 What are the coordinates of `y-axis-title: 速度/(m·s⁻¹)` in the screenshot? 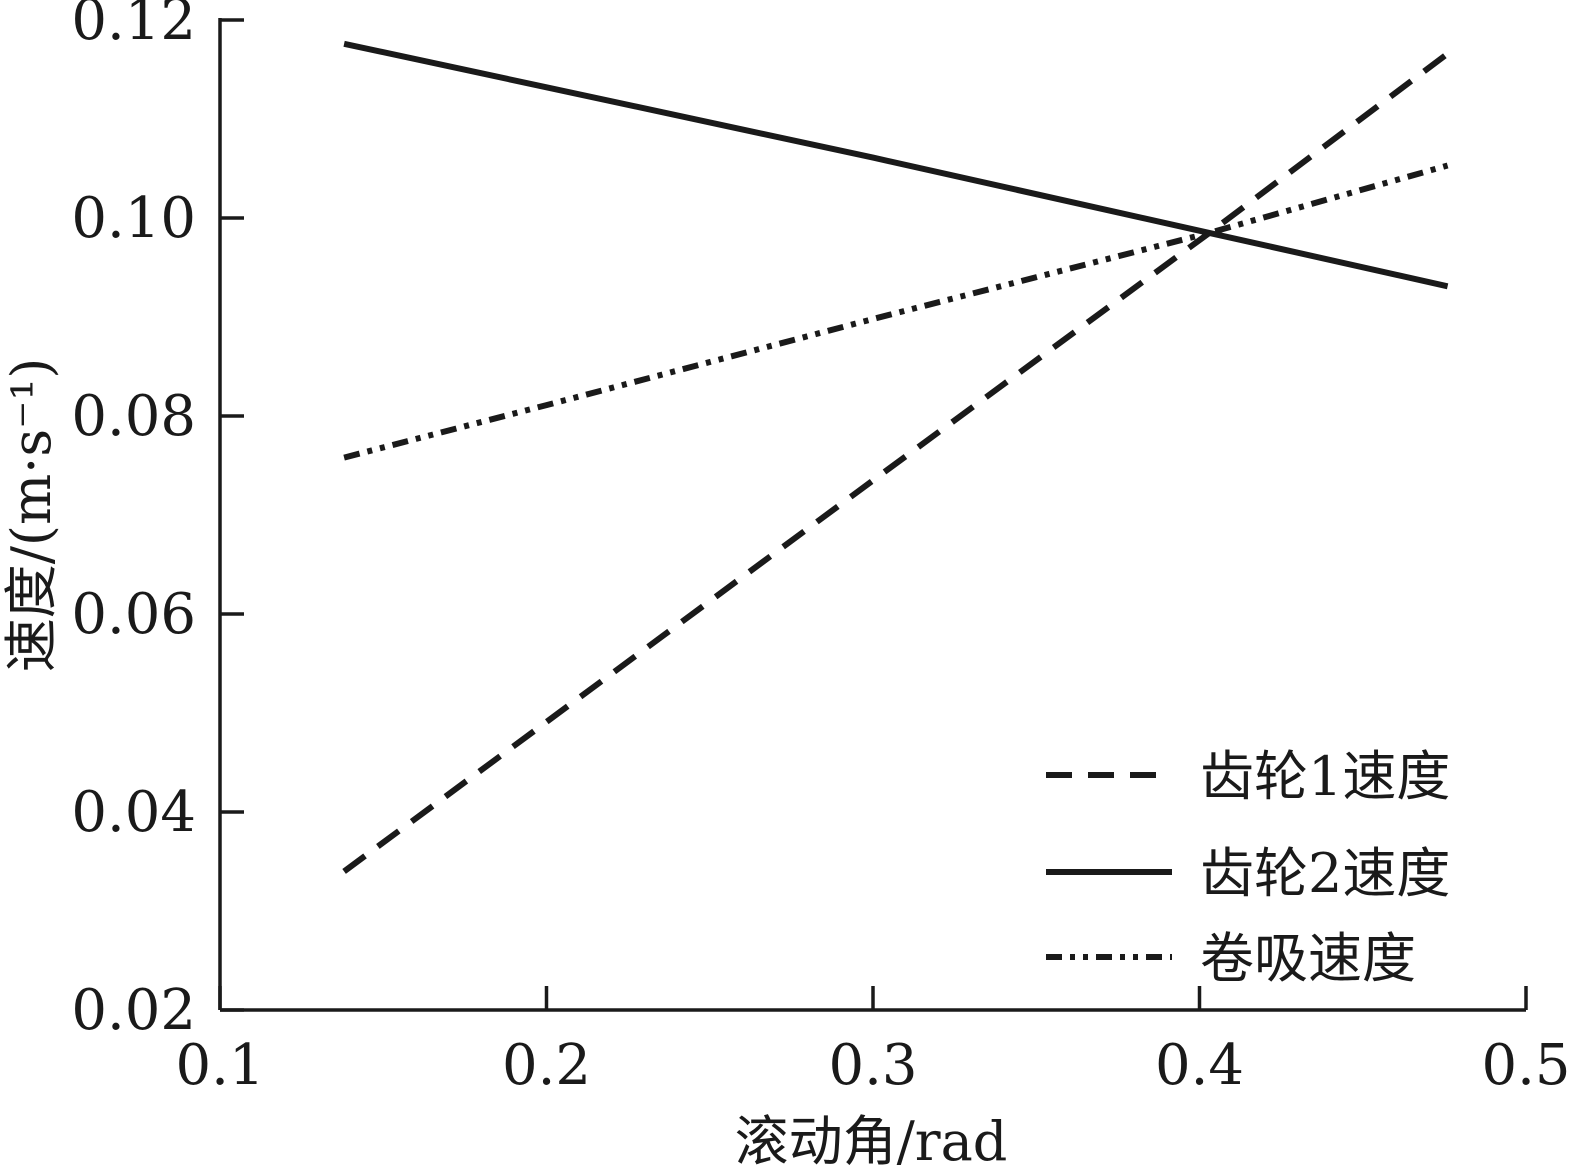 It's located at (31, 515).